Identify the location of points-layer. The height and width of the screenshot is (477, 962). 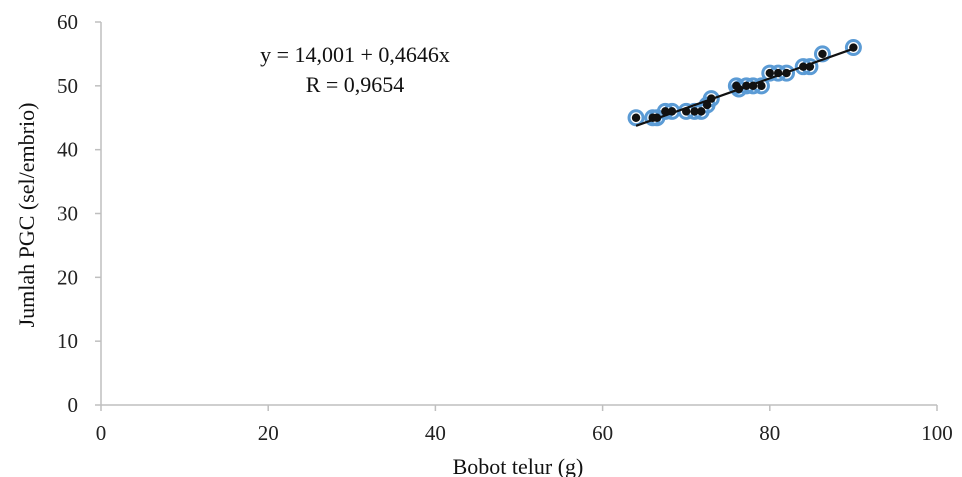
(744, 82).